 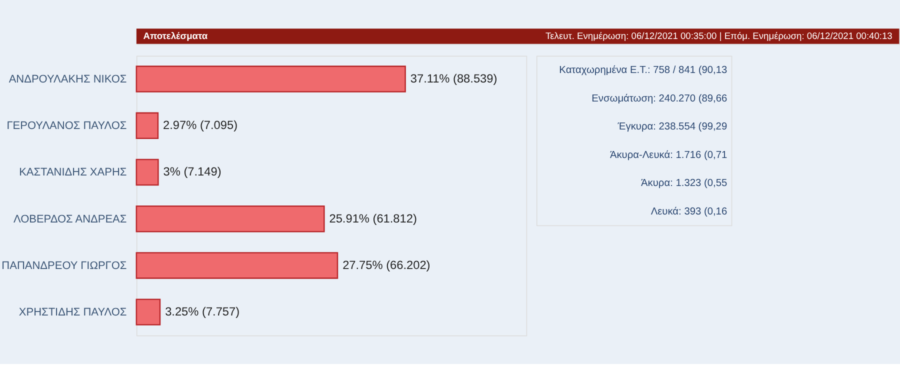 What do you see at coordinates (72, 312) in the screenshot?
I see `y-tick-label: ΧΡΗΣΤΙΔΗΣ ΠΑΥΛΟΣ` at bounding box center [72, 312].